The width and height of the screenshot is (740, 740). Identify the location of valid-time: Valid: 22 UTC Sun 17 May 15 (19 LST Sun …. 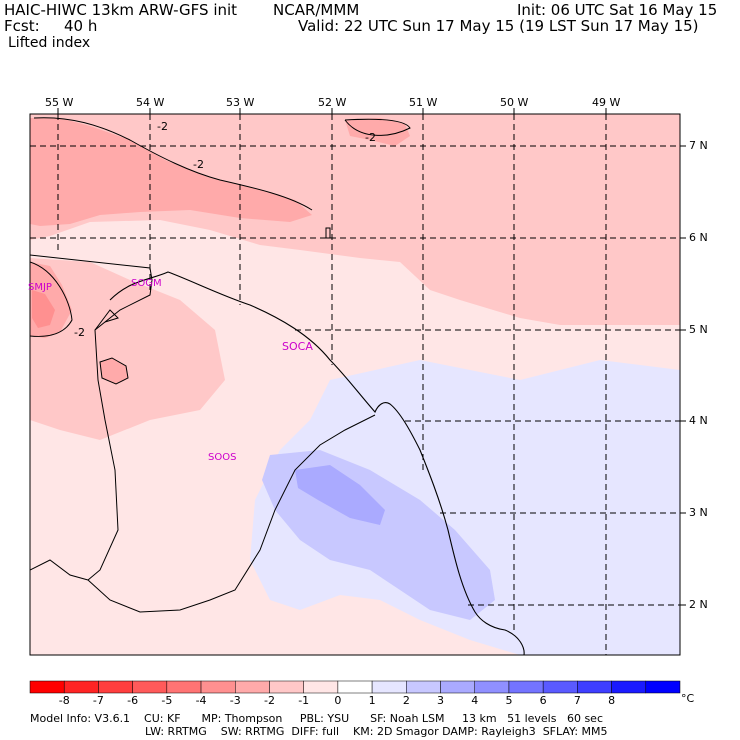
(498, 26).